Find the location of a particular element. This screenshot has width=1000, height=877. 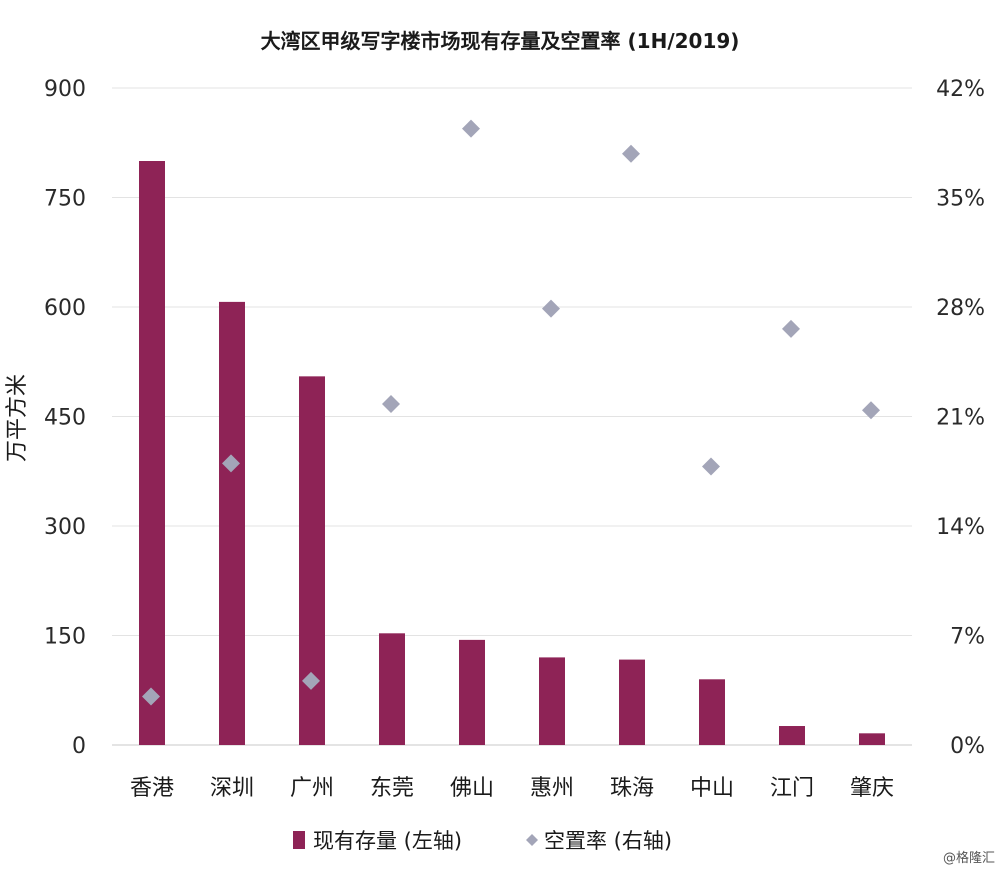

left-tick-label: 300 is located at coordinates (65, 527).